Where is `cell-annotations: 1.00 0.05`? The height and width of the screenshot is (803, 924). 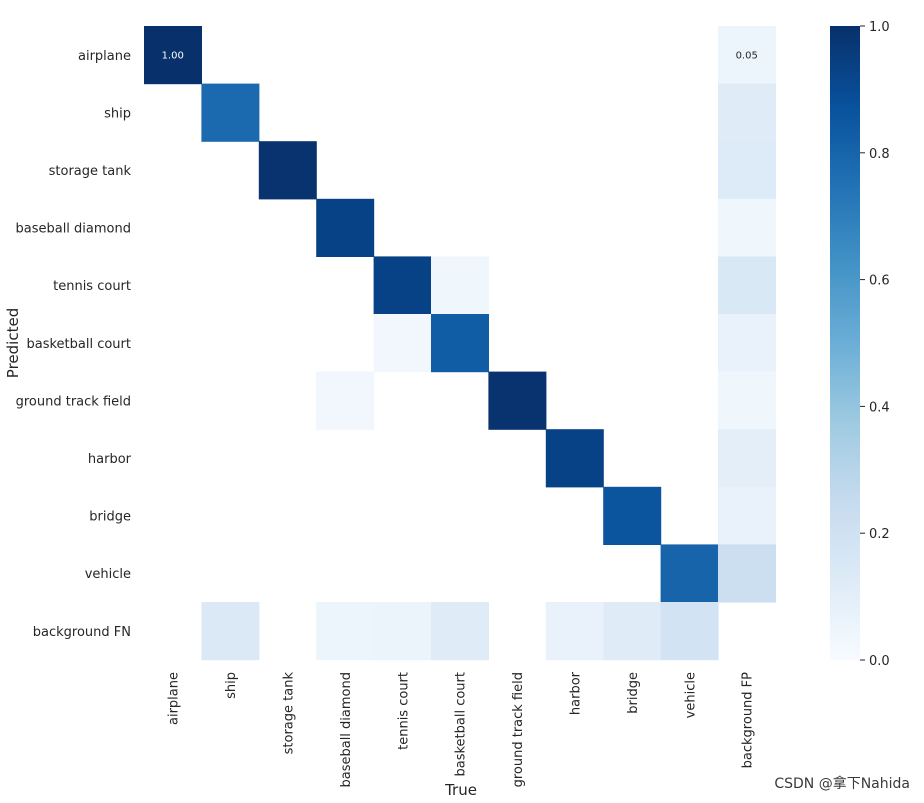 cell-annotations: 1.00 0.05 is located at coordinates (460, 55).